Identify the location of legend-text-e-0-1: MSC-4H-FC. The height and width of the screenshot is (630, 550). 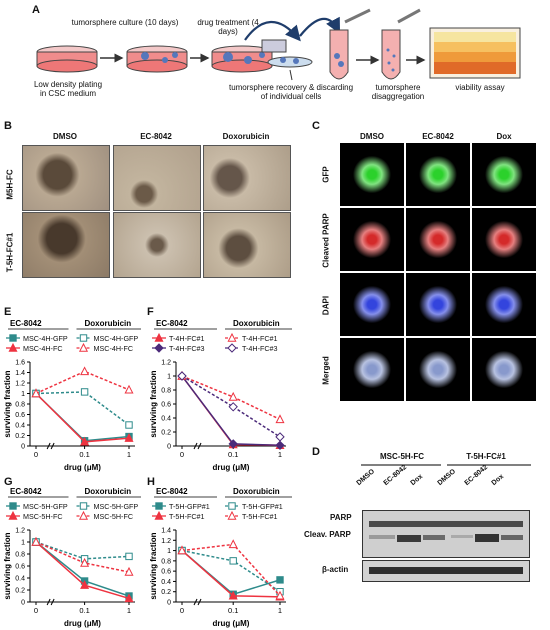
(43, 348).